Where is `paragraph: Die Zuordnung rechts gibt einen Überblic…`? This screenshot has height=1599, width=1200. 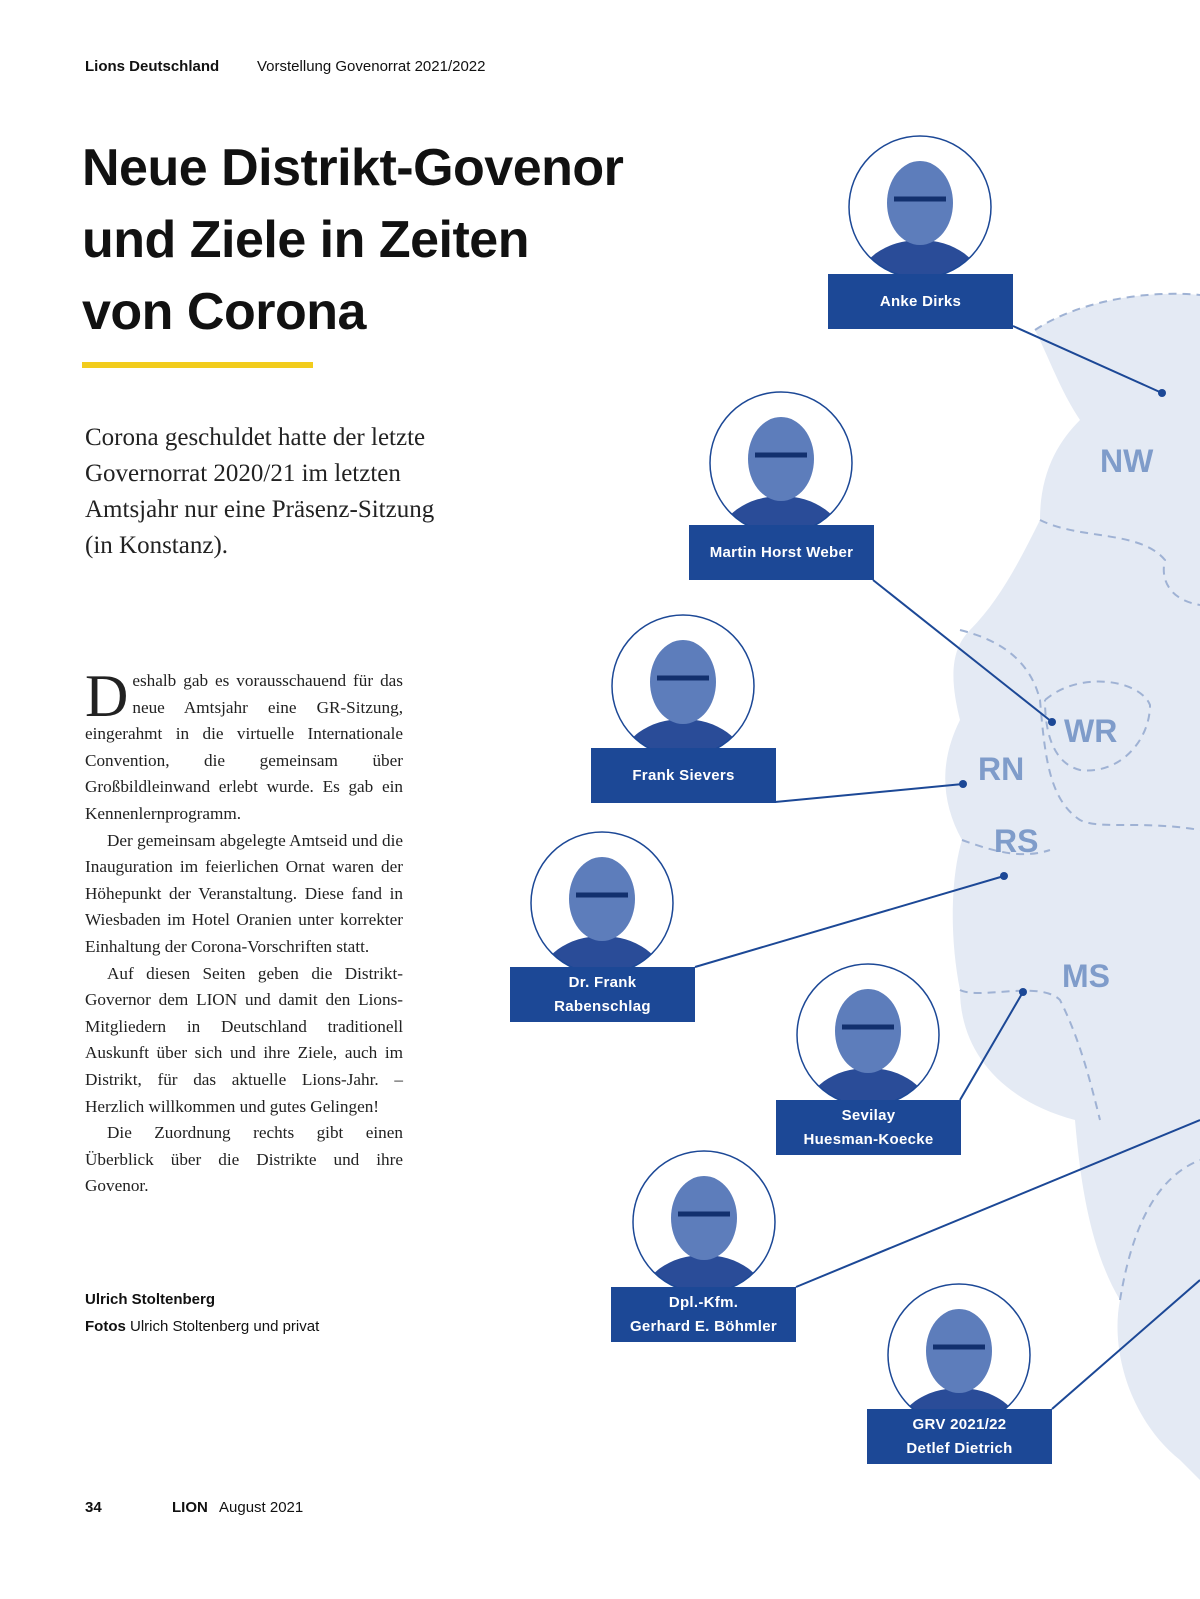 paragraph: Die Zuordnung rechts gibt einen Überblic… is located at coordinates (244, 1159).